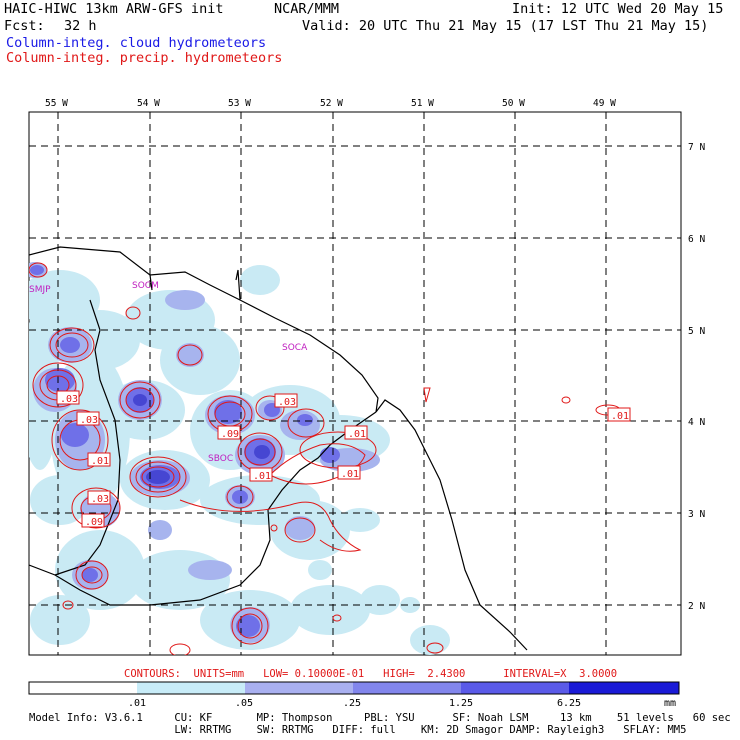  What do you see at coordinates (696, 239) in the screenshot?
I see `lat-label: 6 N` at bounding box center [696, 239].